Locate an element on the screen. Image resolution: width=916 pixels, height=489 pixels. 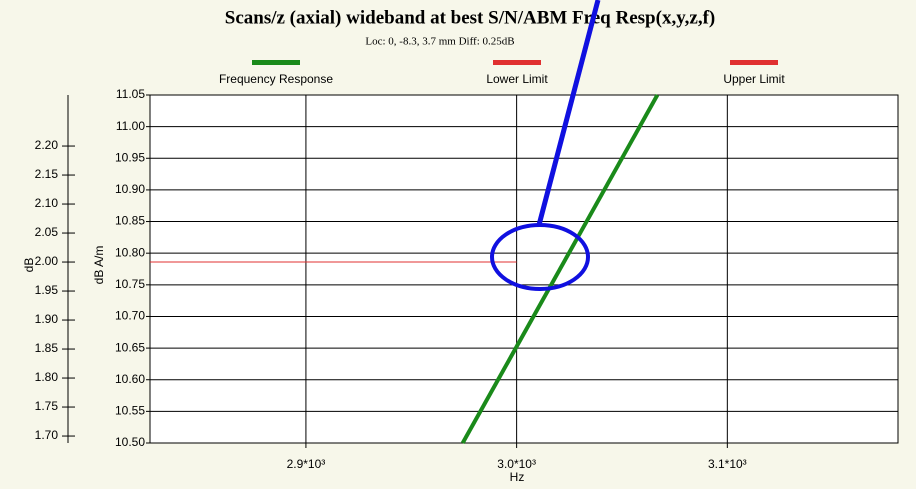
y2-tick-label: 1.80 is located at coordinates (47, 377).